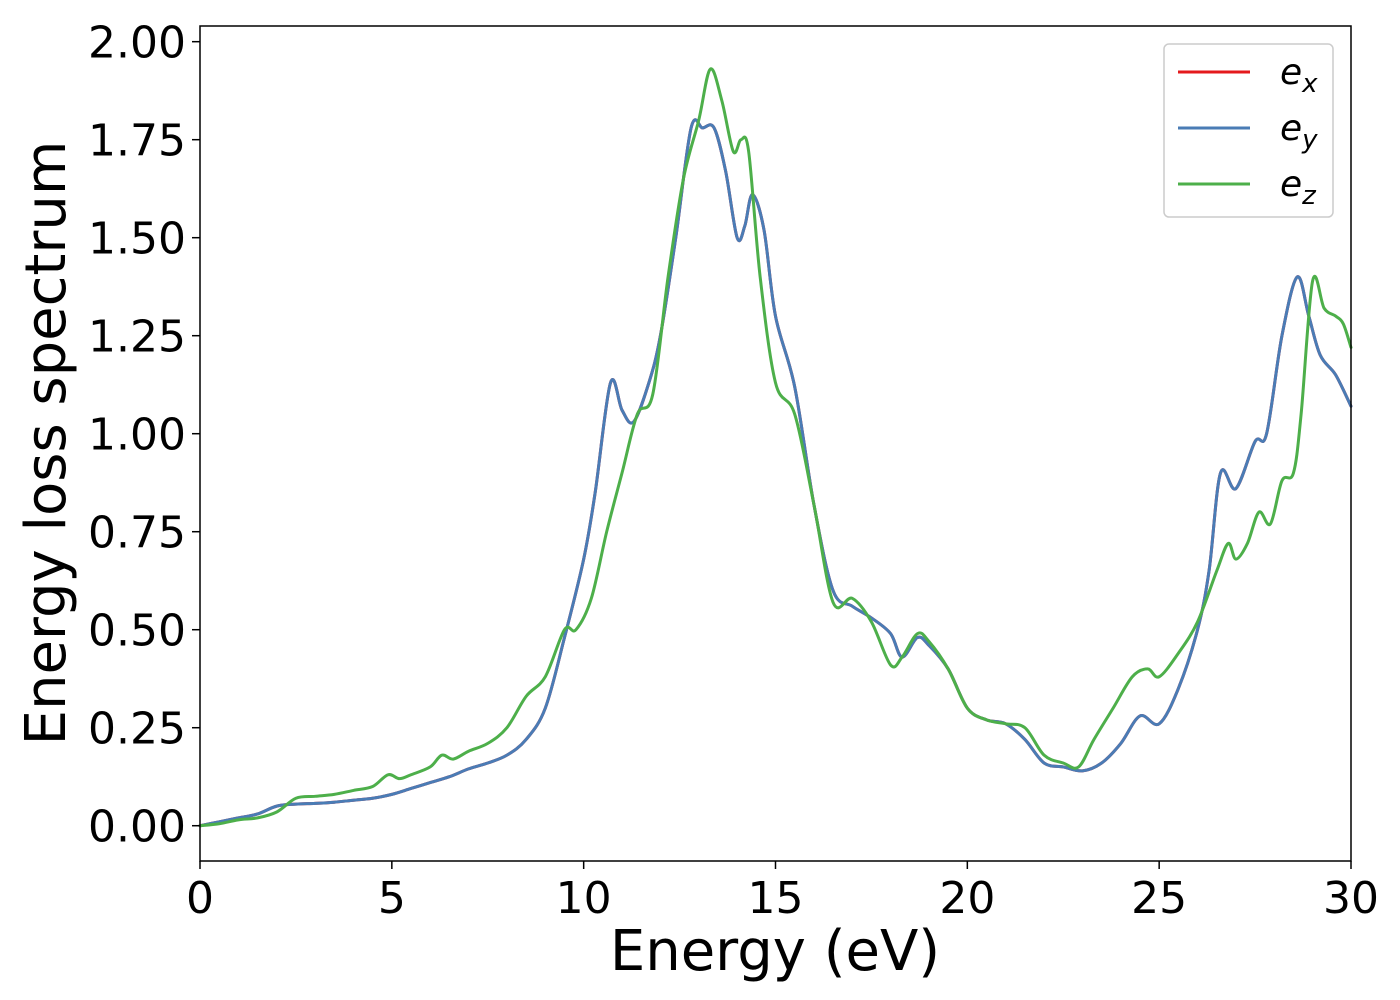 The width and height of the screenshot is (1400, 1000). I want to click on y-tick-label: 1.75, so click(137, 141).